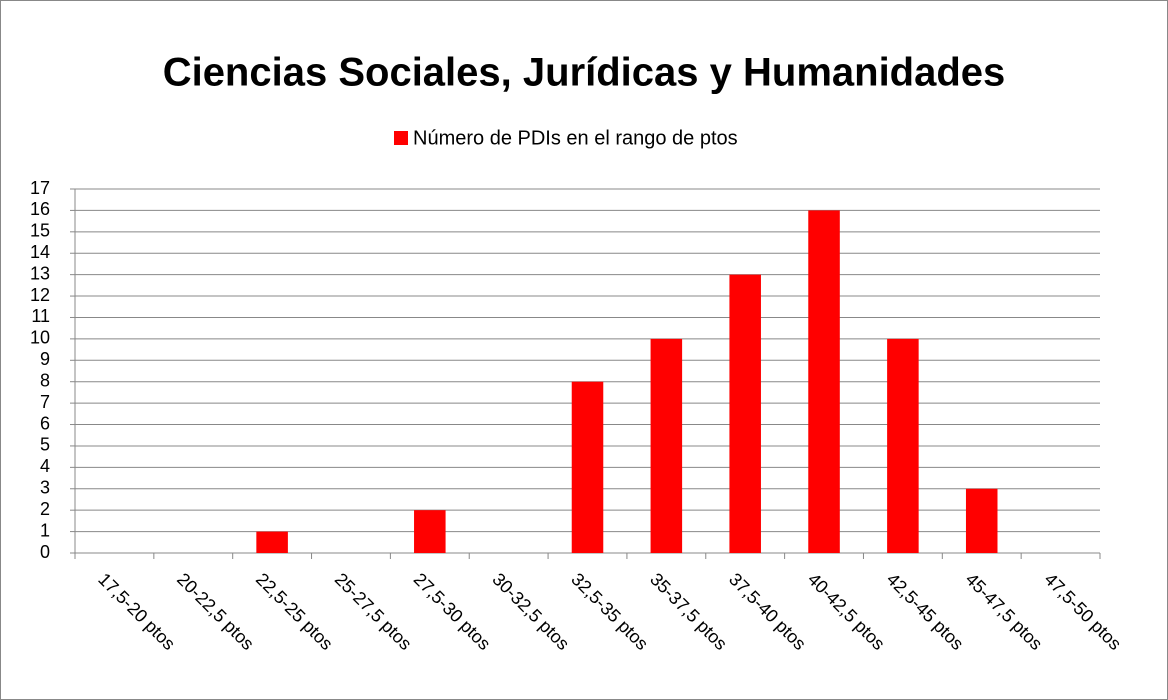  What do you see at coordinates (40, 338) in the screenshot?
I see `y-tick-label: 10` at bounding box center [40, 338].